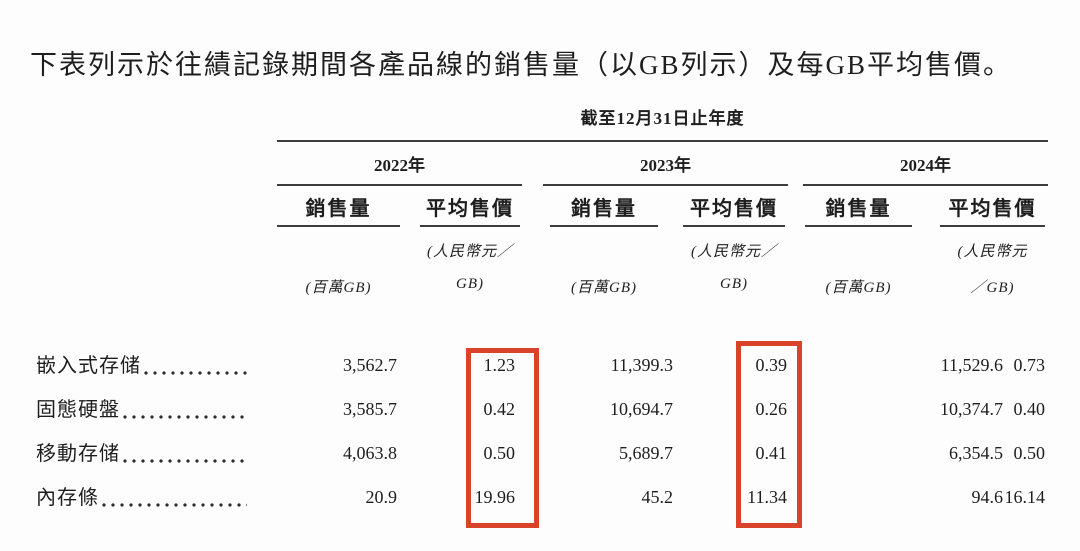  I want to click on intro-paragraph: 下表列示於往績記錄期間各產品線的銷售量（以GB列示）及每GB平均售價。, so click(521, 65).